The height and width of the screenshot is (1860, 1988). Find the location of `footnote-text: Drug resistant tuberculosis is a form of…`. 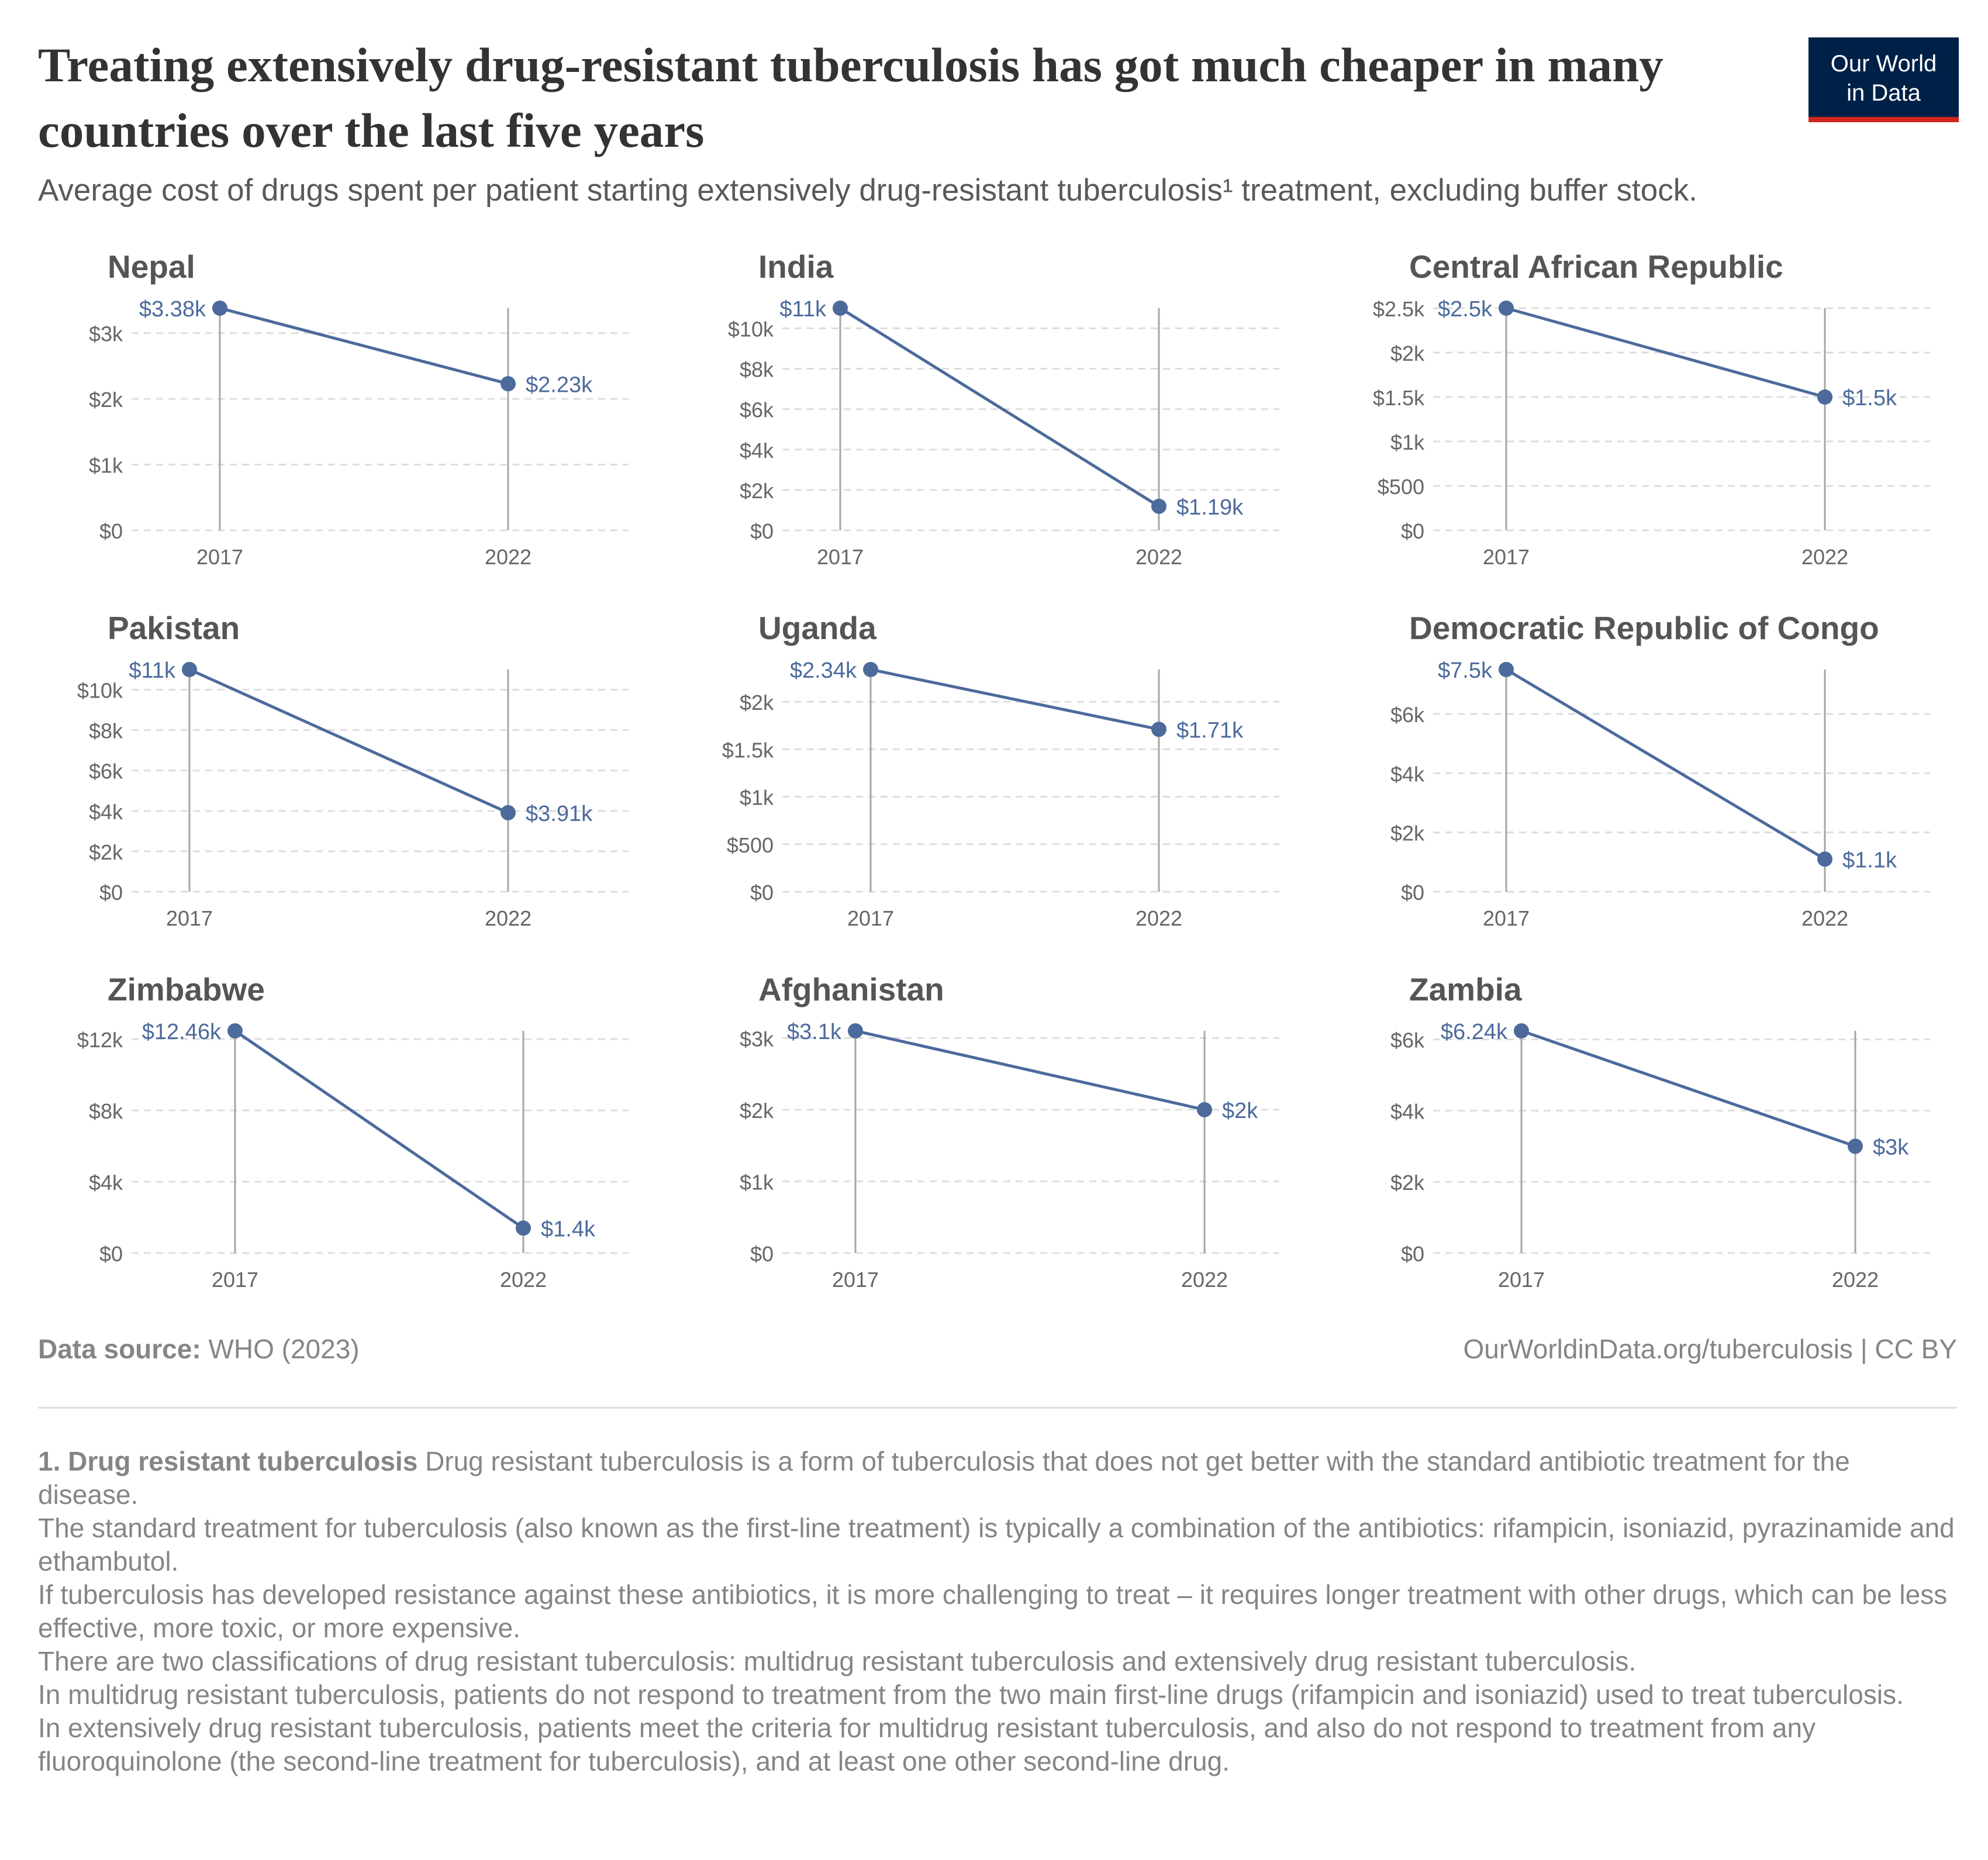

footnote-text: Drug resistant tuberculosis is a form of… is located at coordinates (944, 1478).